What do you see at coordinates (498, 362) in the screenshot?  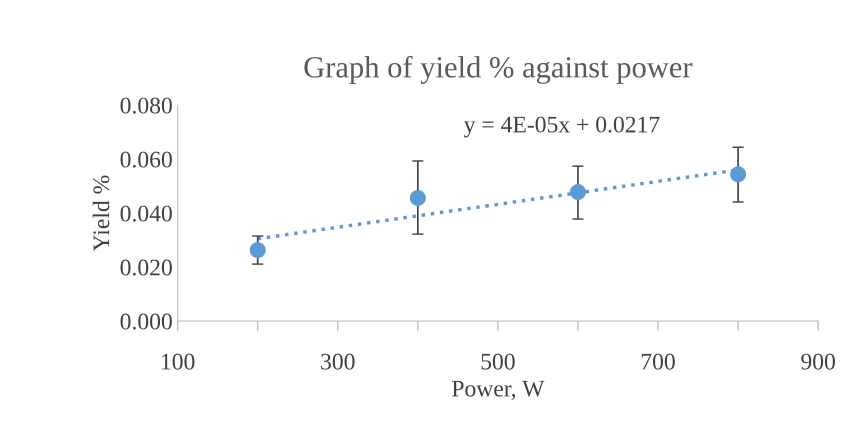 I see `x-tick-label: 500` at bounding box center [498, 362].